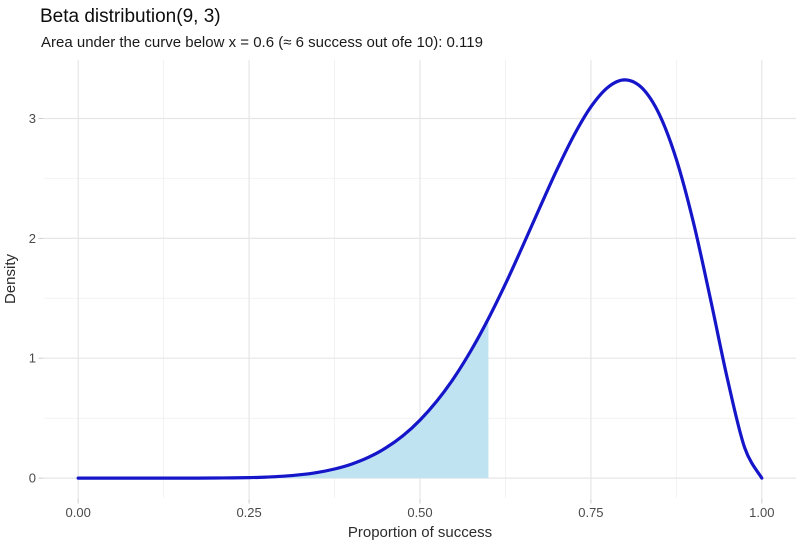 The height and width of the screenshot is (546, 800). I want to click on x-tick-label: 0.00, so click(78, 512).